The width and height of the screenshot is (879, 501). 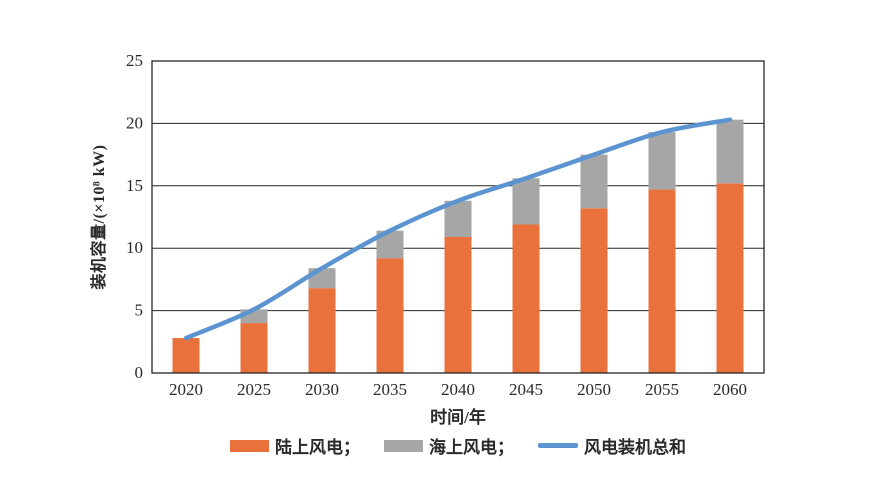 I want to click on x-axis-title: 时间/年, so click(x=458, y=417).